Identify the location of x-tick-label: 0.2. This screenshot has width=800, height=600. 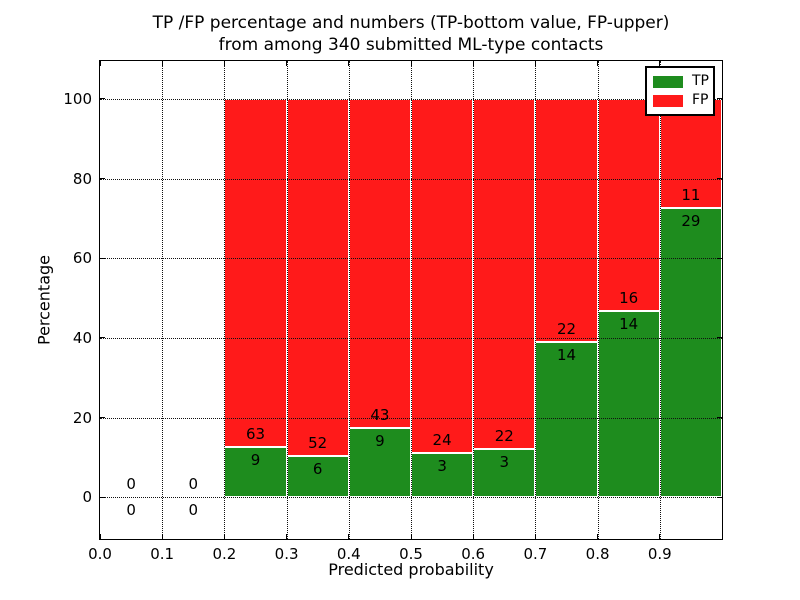
(224, 554).